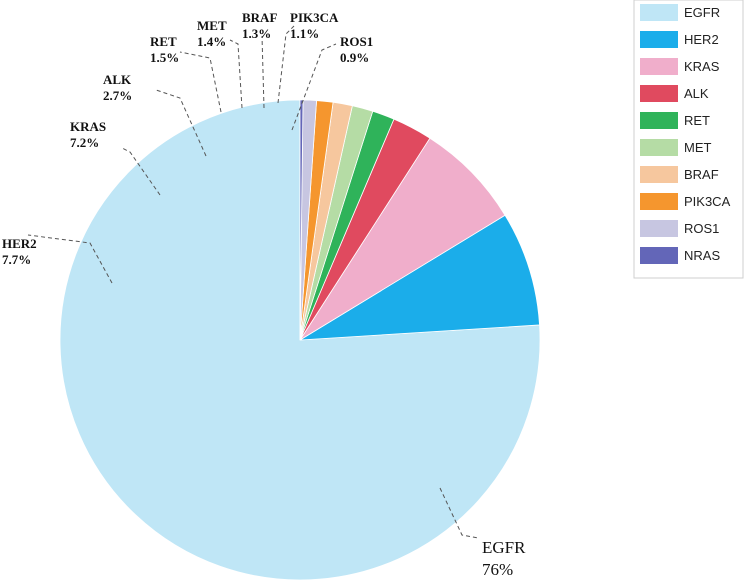 This screenshot has width=744, height=588. What do you see at coordinates (70, 259) in the screenshot?
I see `leader-line-her2` at bounding box center [70, 259].